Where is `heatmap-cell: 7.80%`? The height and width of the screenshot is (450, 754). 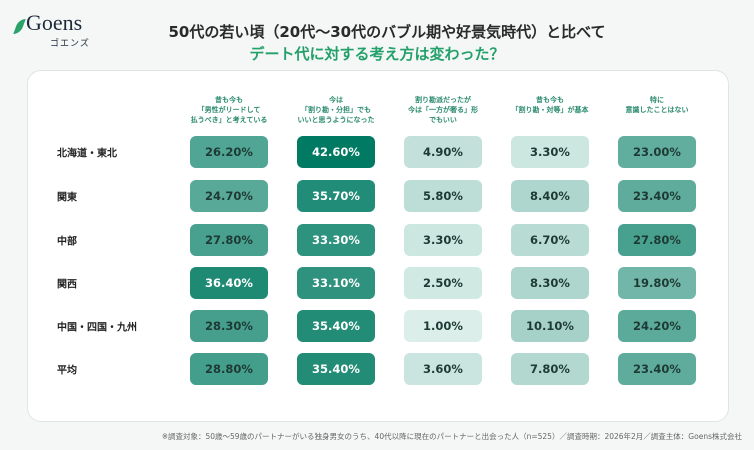
heatmap-cell: 7.80% is located at coordinates (550, 369).